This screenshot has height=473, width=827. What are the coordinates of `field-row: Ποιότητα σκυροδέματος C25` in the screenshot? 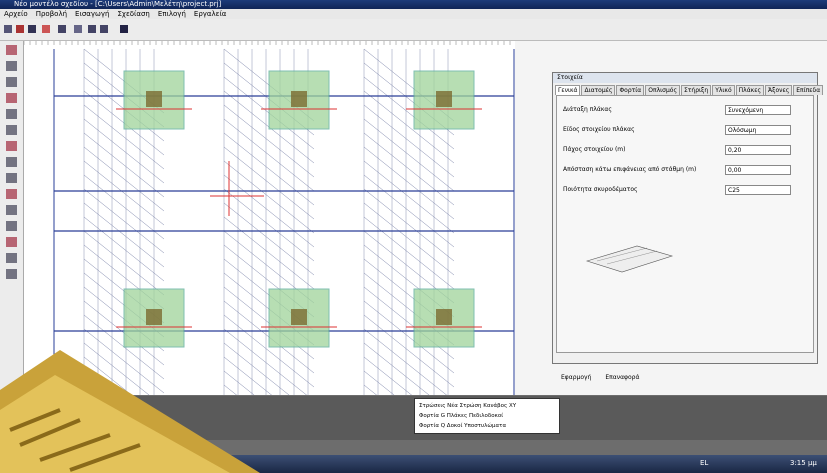 It's located at (688, 190).